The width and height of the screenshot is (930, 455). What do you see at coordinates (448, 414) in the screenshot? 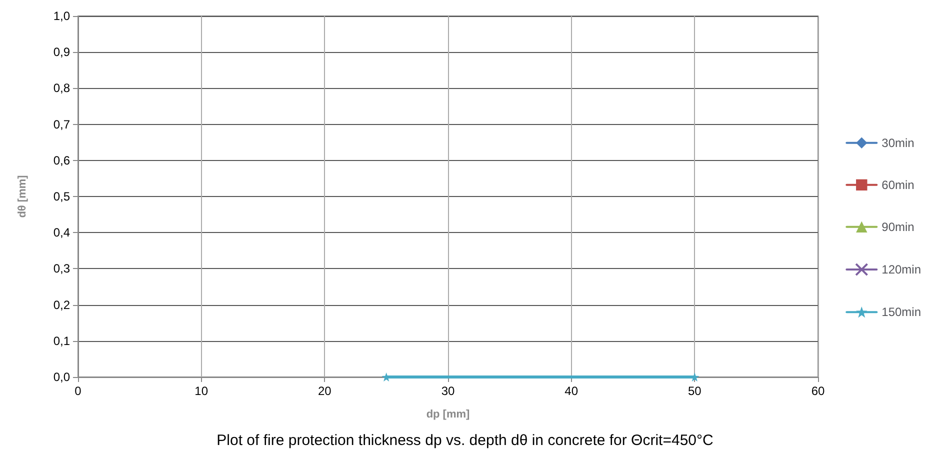
I see `x-axis-title: dp [mm]` at bounding box center [448, 414].